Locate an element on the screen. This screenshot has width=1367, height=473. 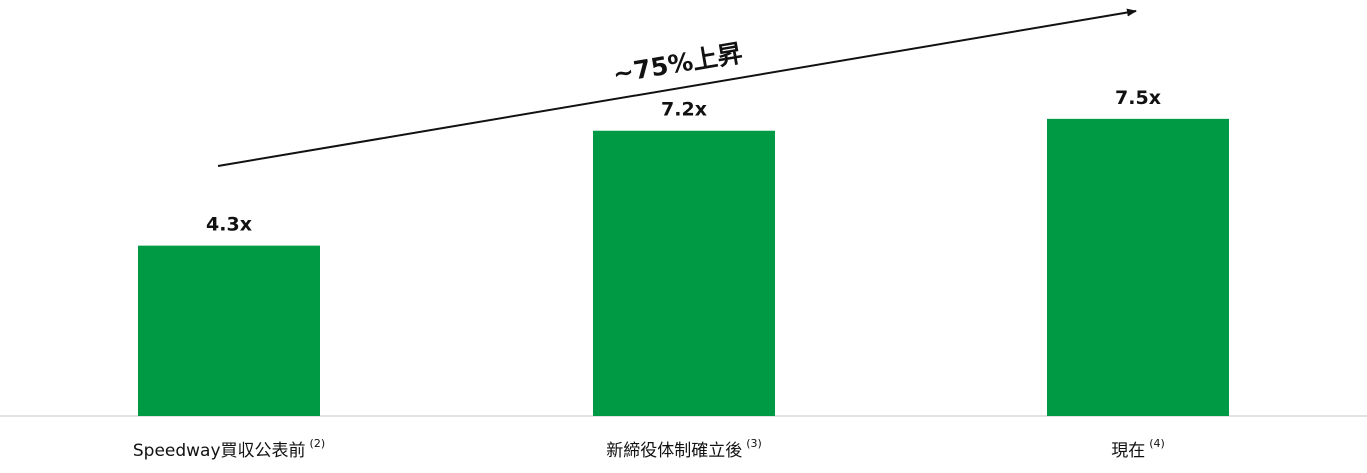
data-label-2: 7.2x is located at coordinates (684, 110).